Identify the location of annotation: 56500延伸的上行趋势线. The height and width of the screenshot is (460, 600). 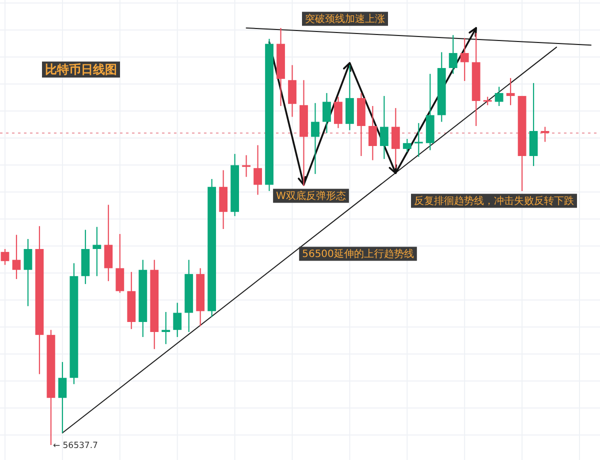
(358, 254).